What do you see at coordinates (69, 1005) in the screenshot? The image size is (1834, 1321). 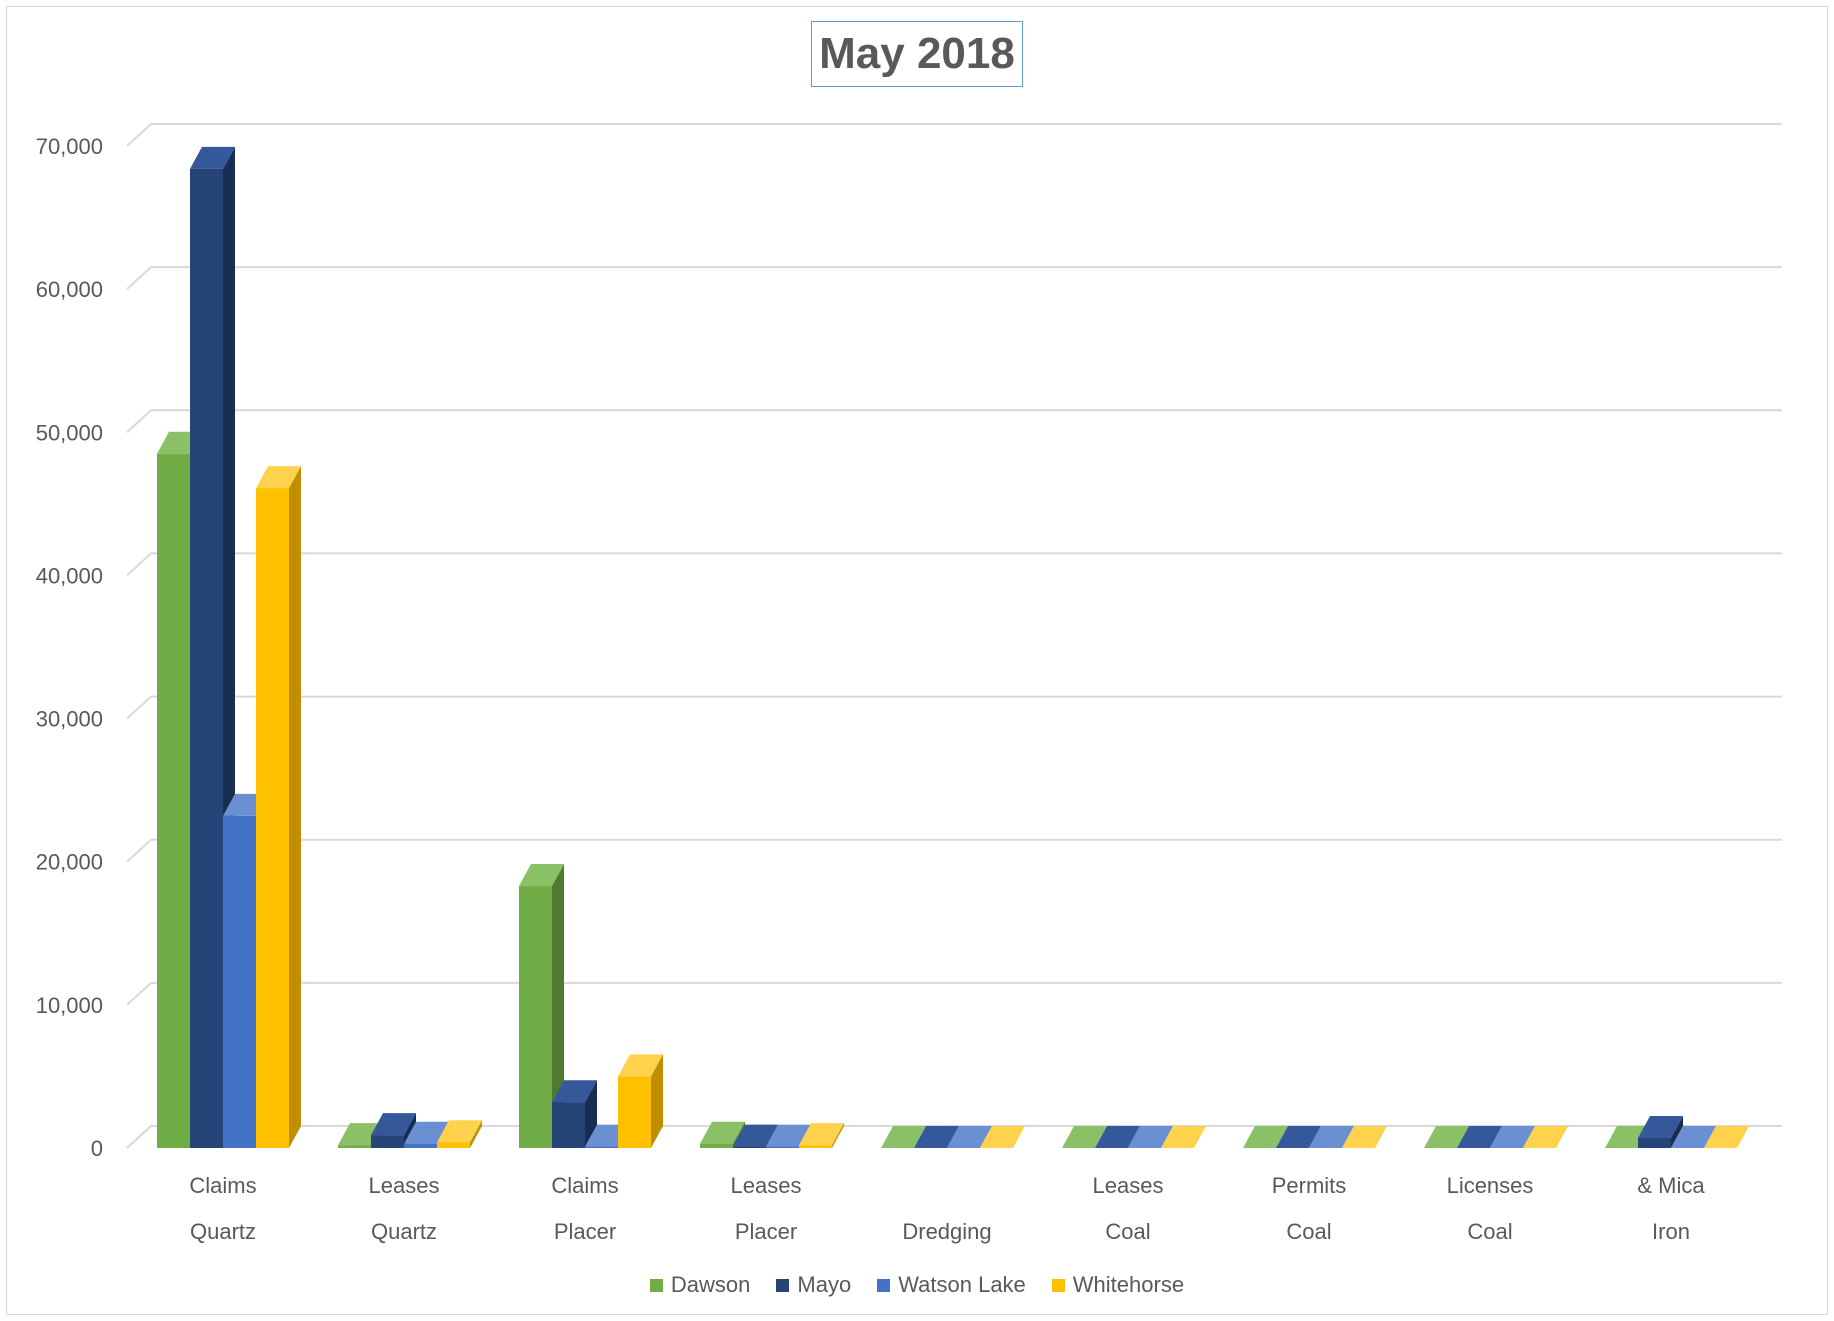 I see `y-tick-label: 10,000` at bounding box center [69, 1005].